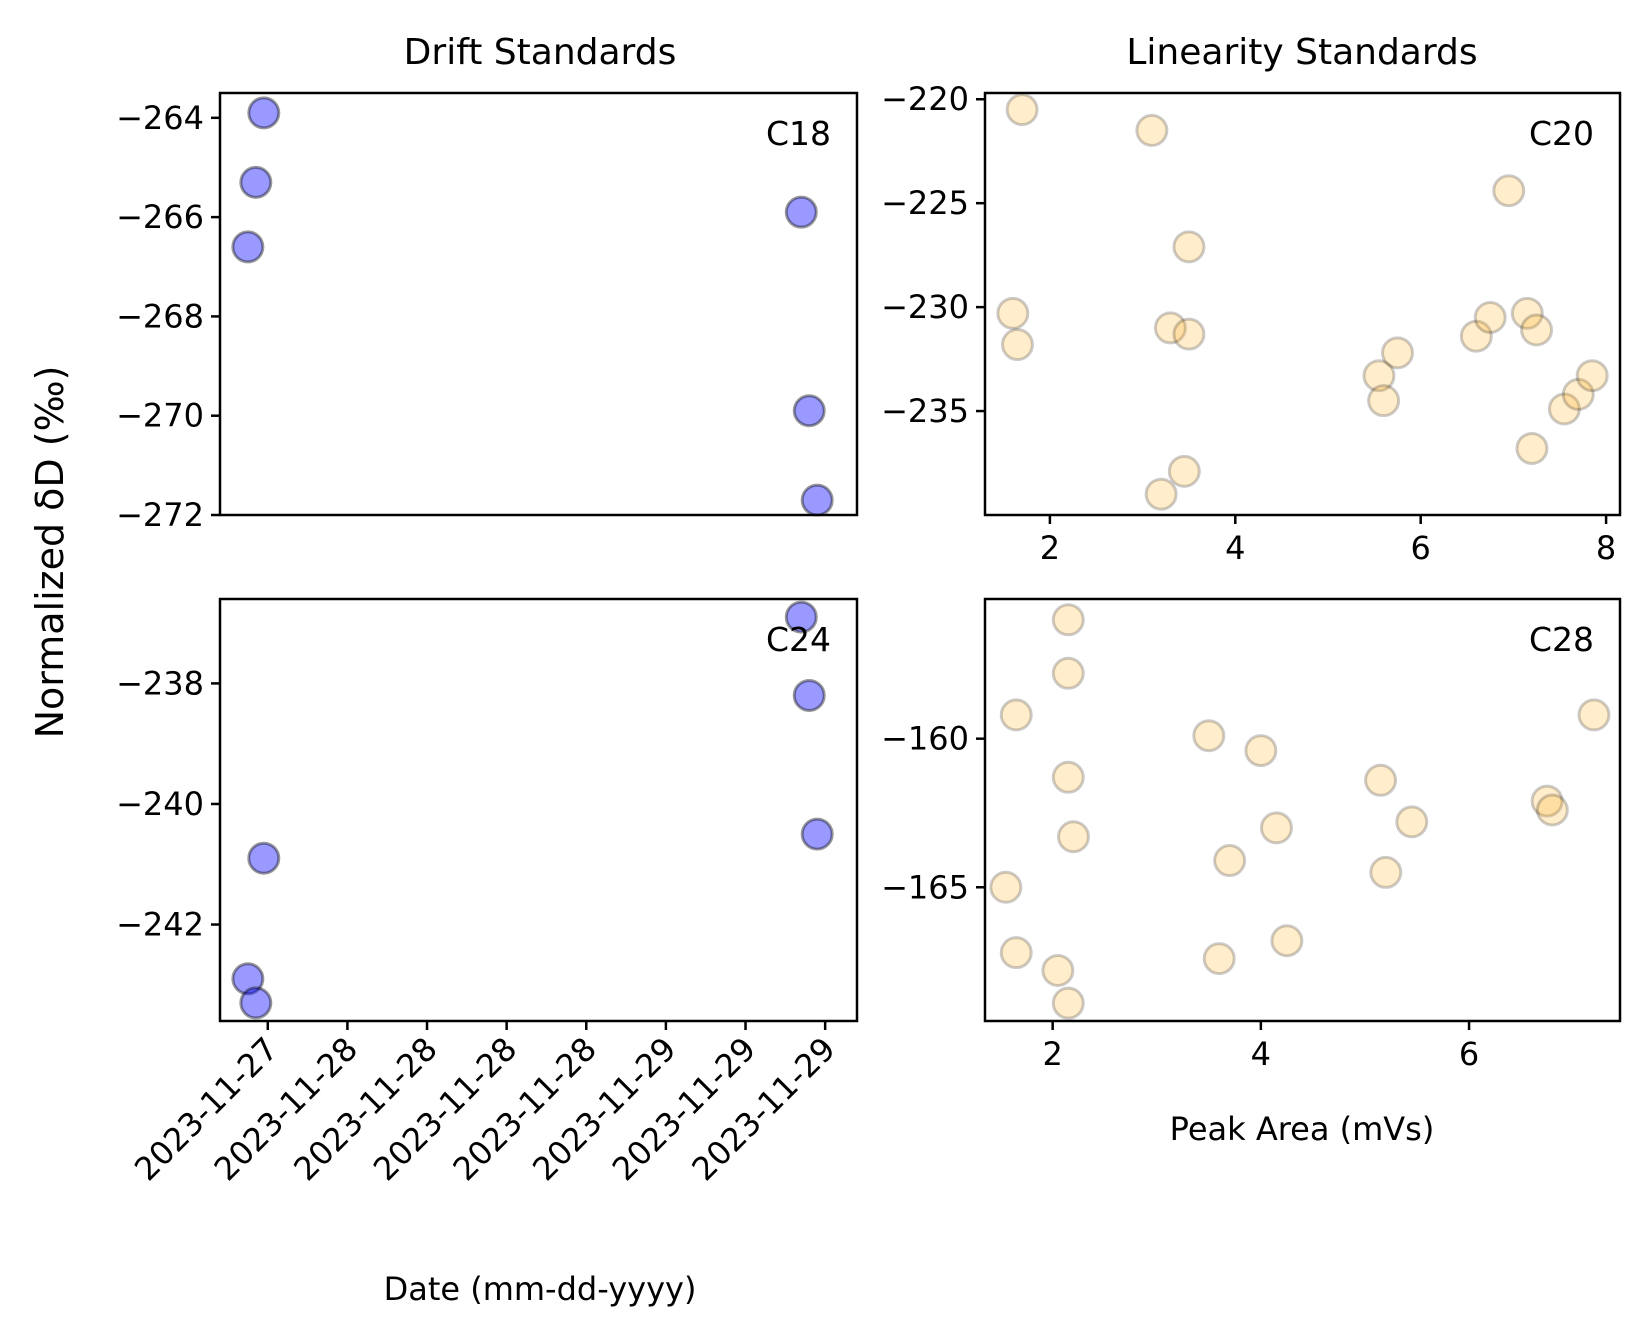 This screenshot has width=1643, height=1335. Describe the element at coordinates (925, 887) in the screenshot. I see `y-tick-label: −165` at that location.